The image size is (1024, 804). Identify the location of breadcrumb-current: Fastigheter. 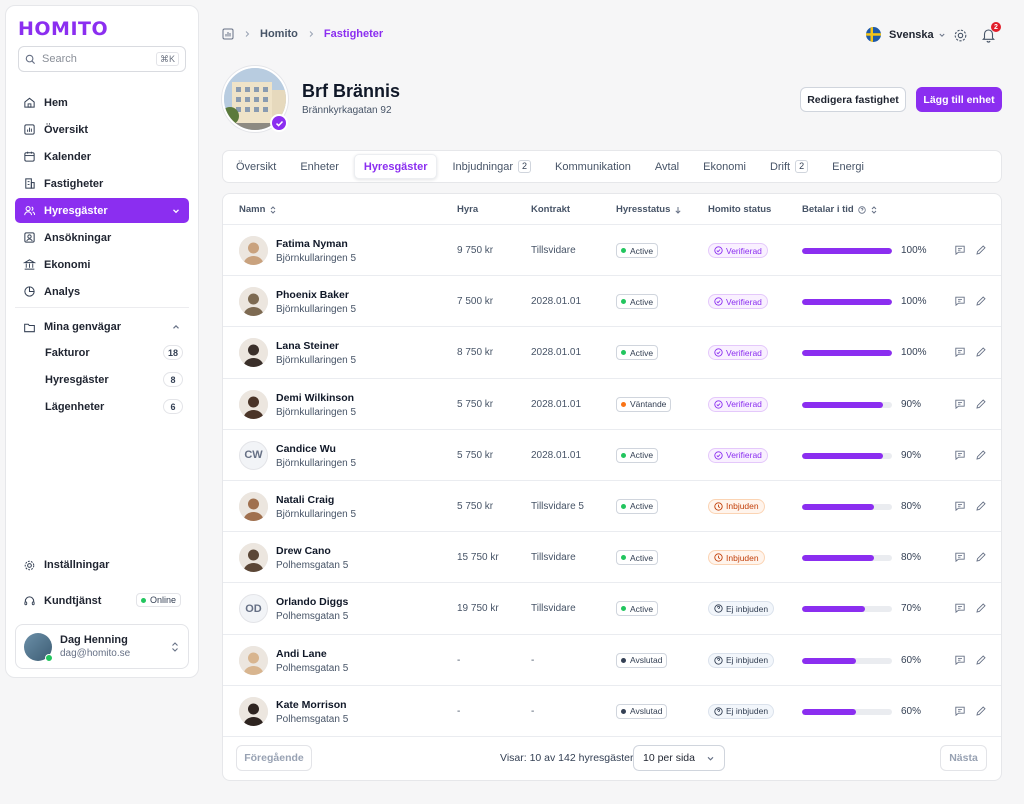
(353, 34).